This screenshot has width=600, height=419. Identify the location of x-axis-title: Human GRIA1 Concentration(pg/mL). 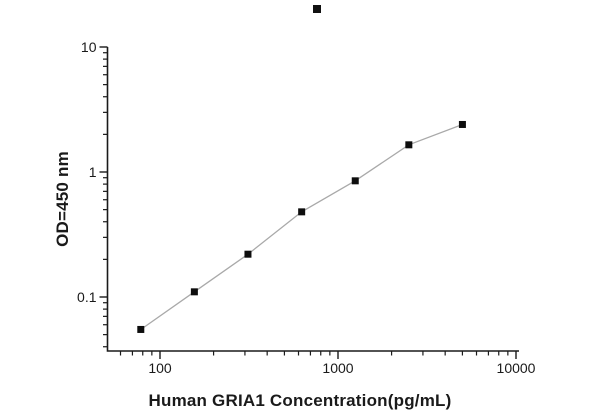
(300, 400).